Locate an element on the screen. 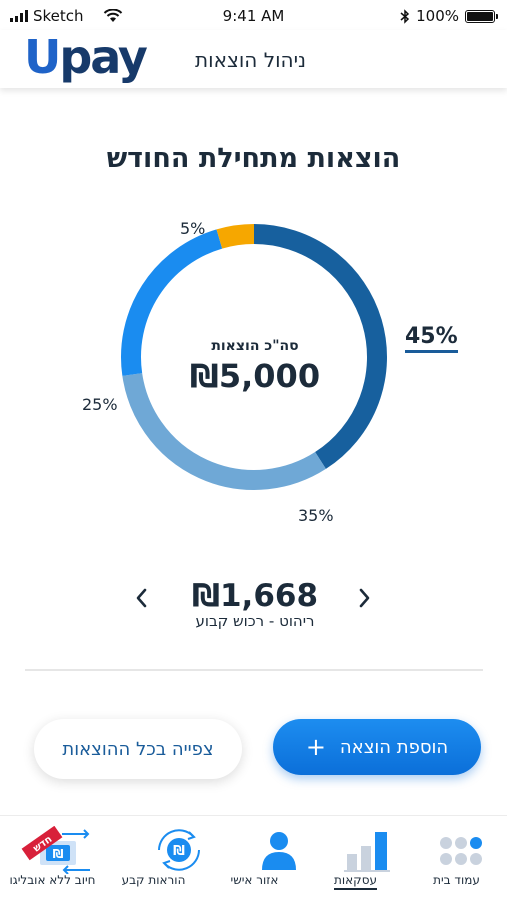 The image size is (507, 901). dots-grid-icon is located at coordinates (461, 851).